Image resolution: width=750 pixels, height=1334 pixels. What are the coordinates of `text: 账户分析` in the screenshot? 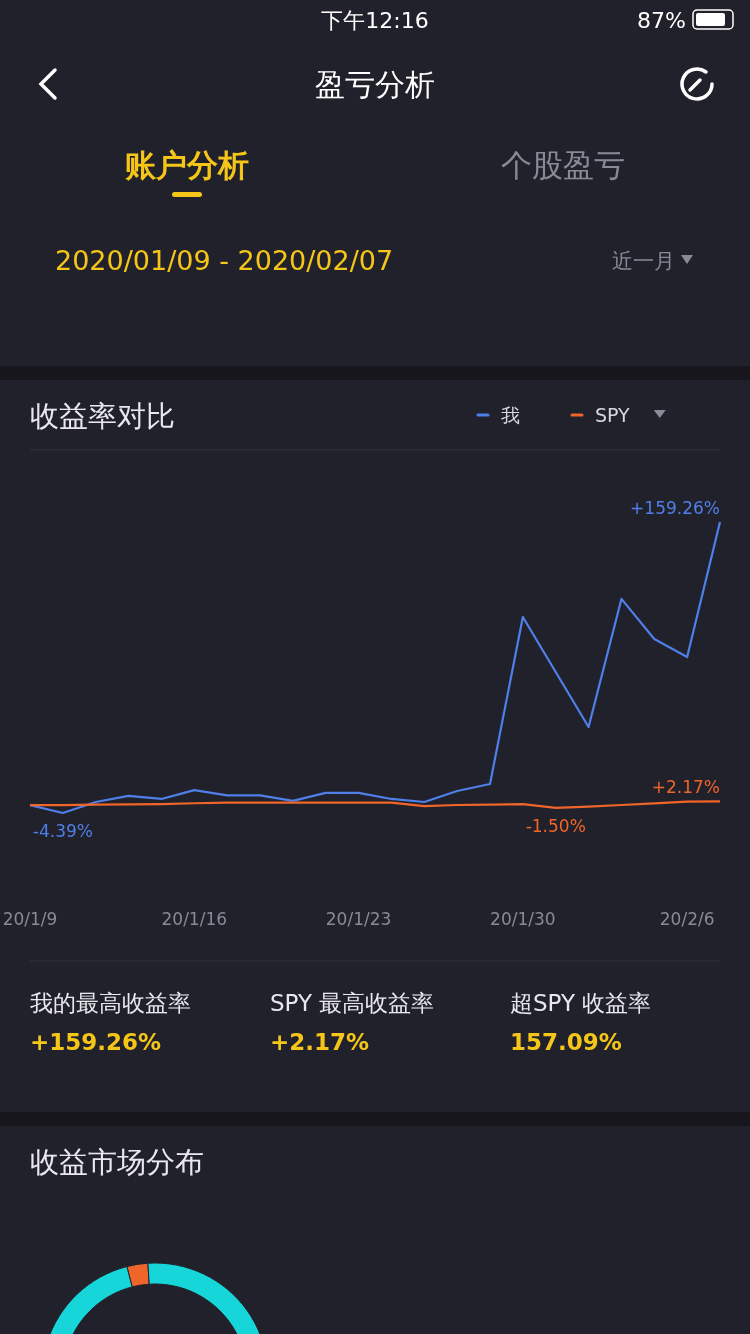 It's located at (187, 165).